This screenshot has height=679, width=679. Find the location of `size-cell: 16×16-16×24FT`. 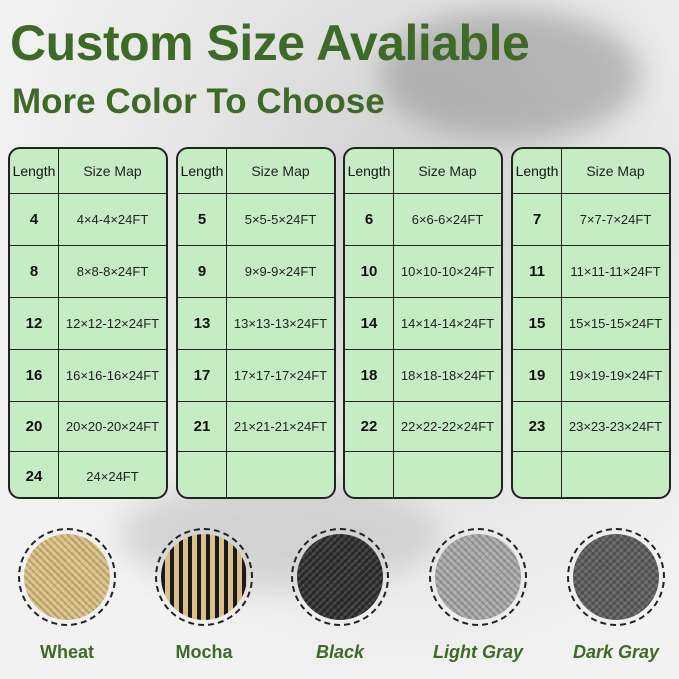

size-cell: 16×16-16×24FT is located at coordinates (112, 375).